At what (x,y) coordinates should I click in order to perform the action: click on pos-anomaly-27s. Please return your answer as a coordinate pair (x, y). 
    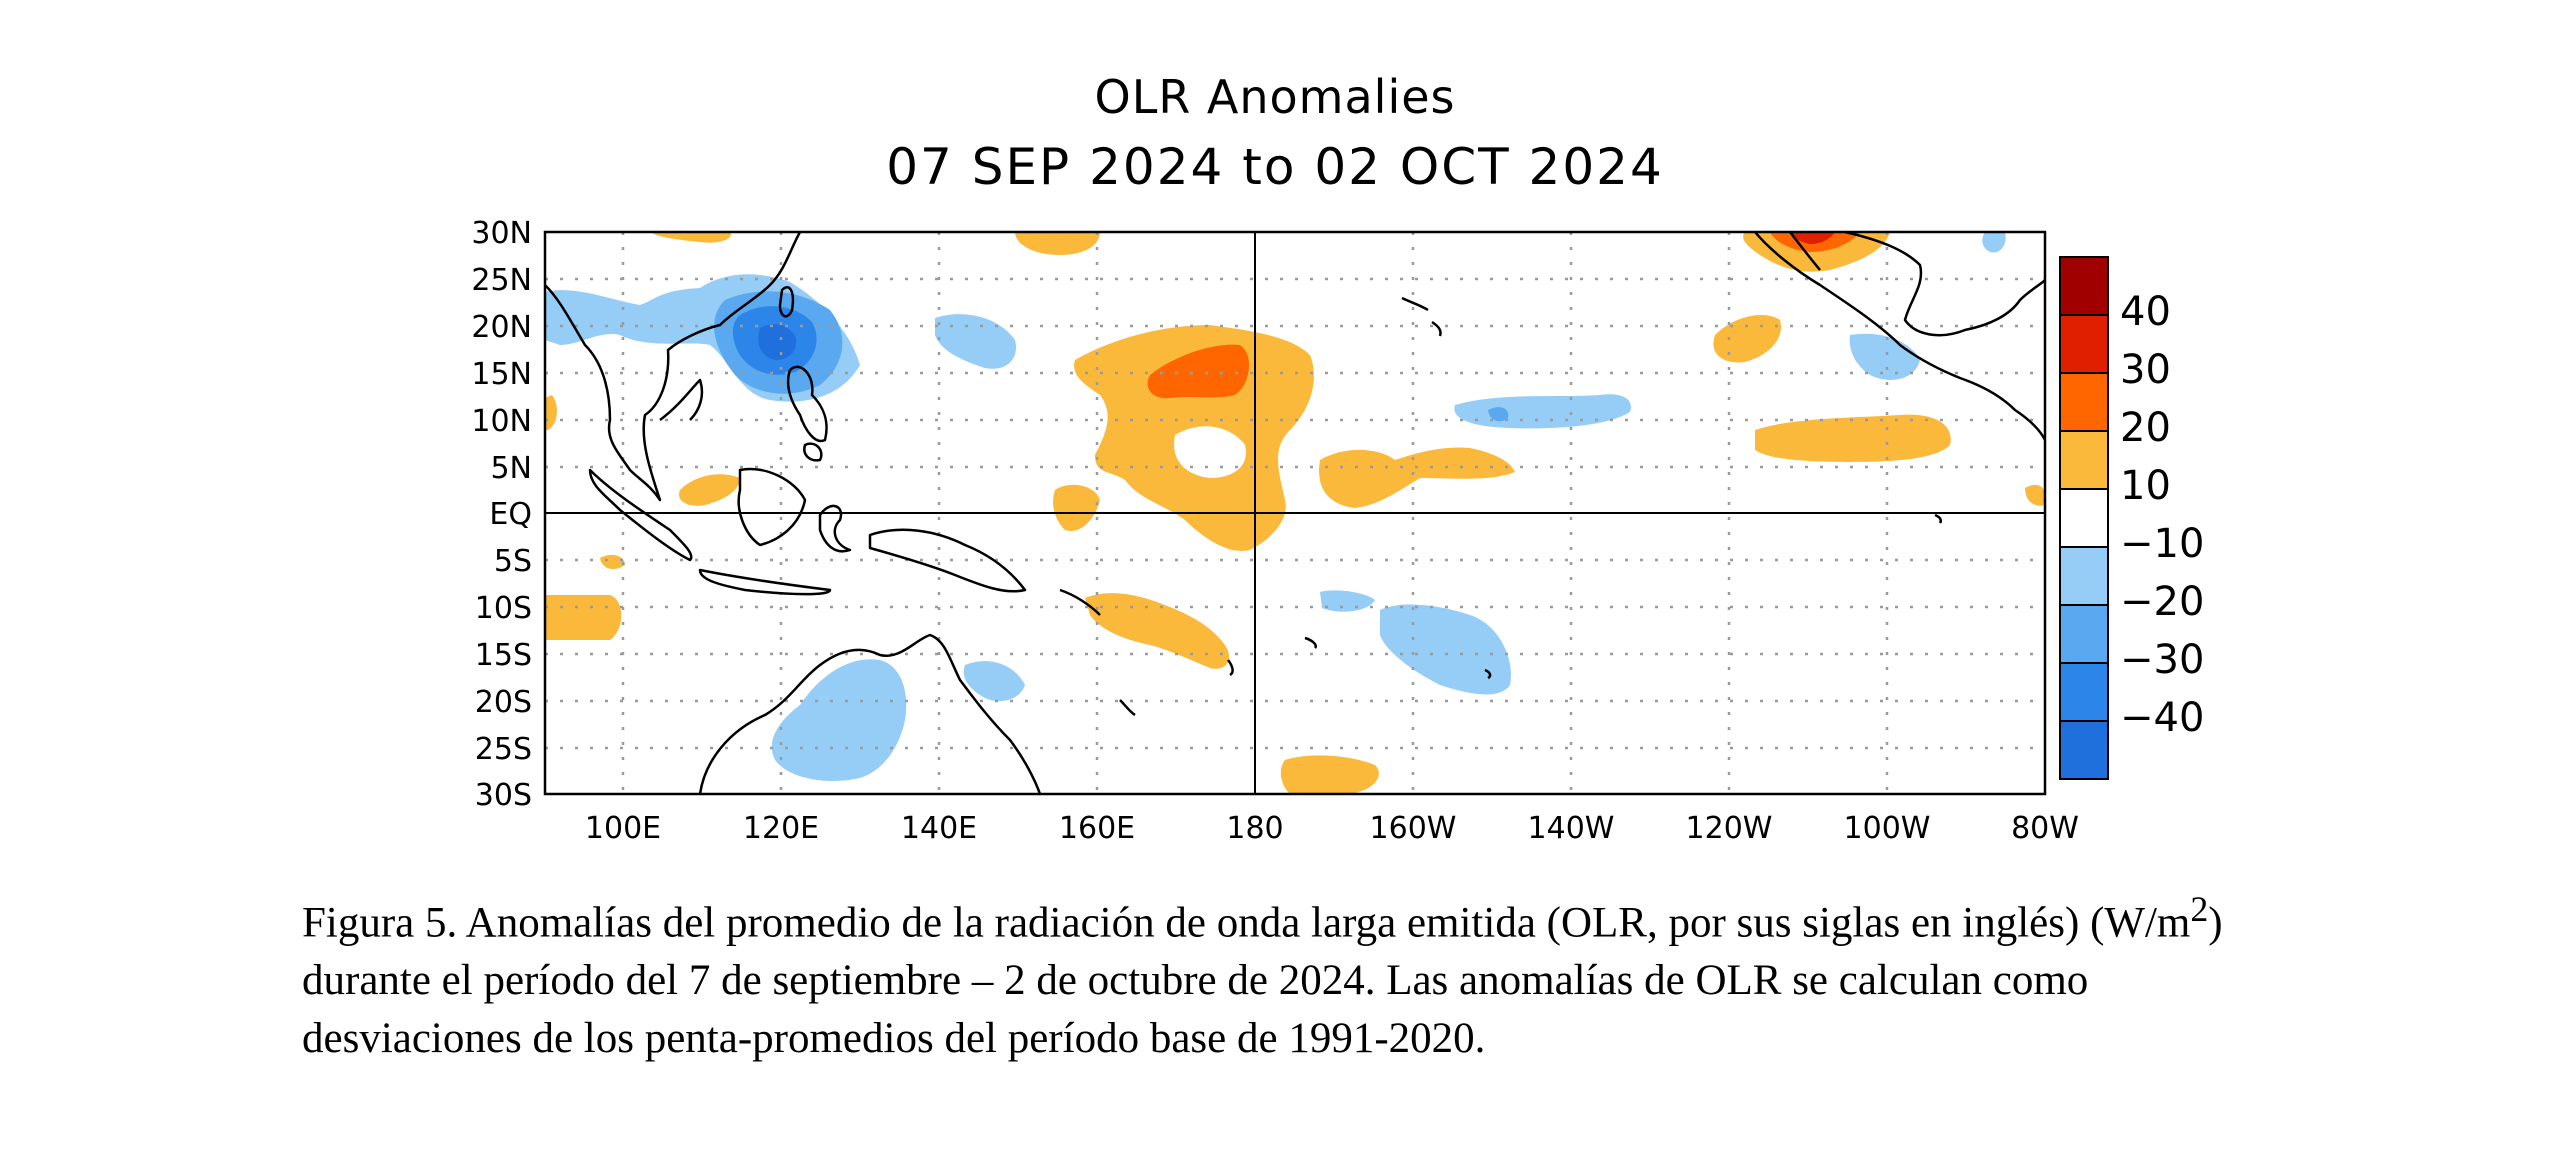
    Looking at the image, I should click on (1329, 774).